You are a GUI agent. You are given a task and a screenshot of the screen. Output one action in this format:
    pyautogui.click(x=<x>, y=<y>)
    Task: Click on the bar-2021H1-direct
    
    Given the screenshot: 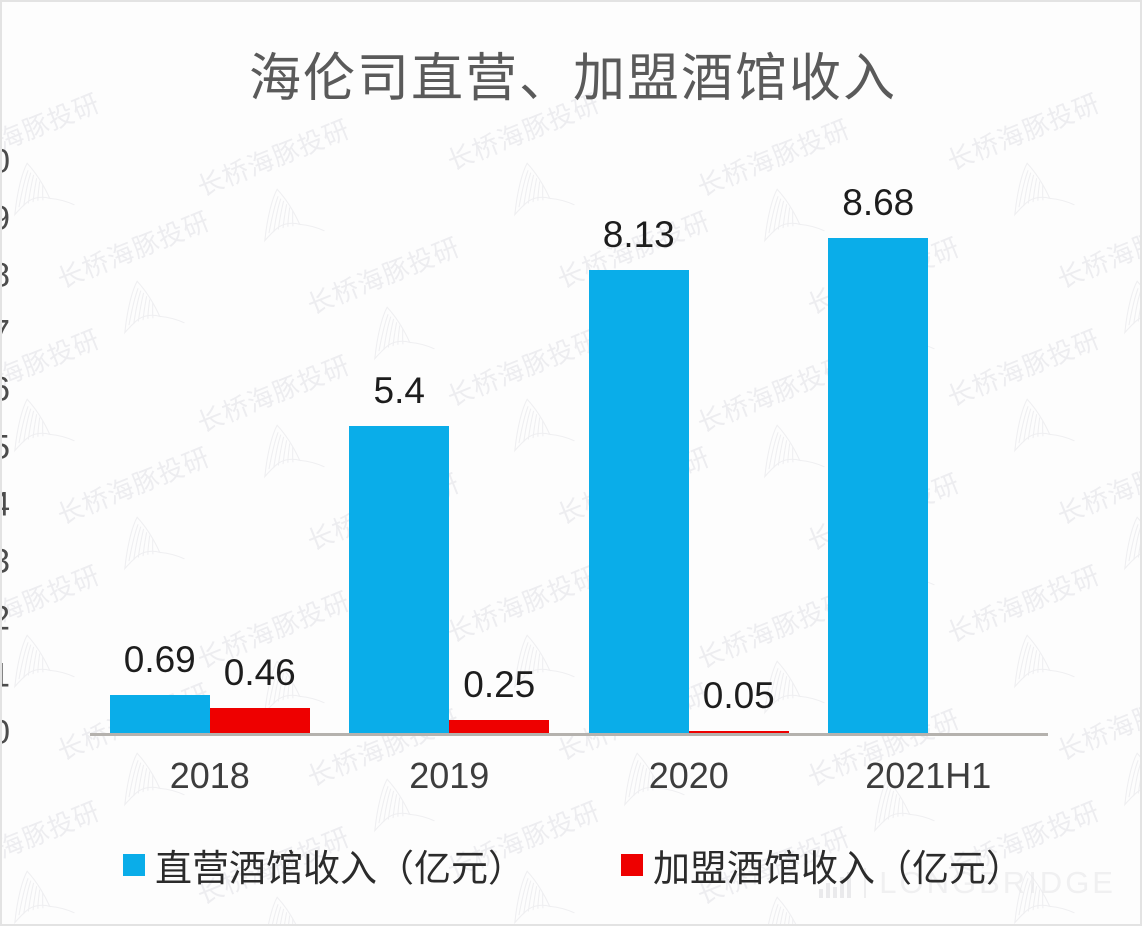 What is the action you would take?
    pyautogui.click(x=878, y=486)
    